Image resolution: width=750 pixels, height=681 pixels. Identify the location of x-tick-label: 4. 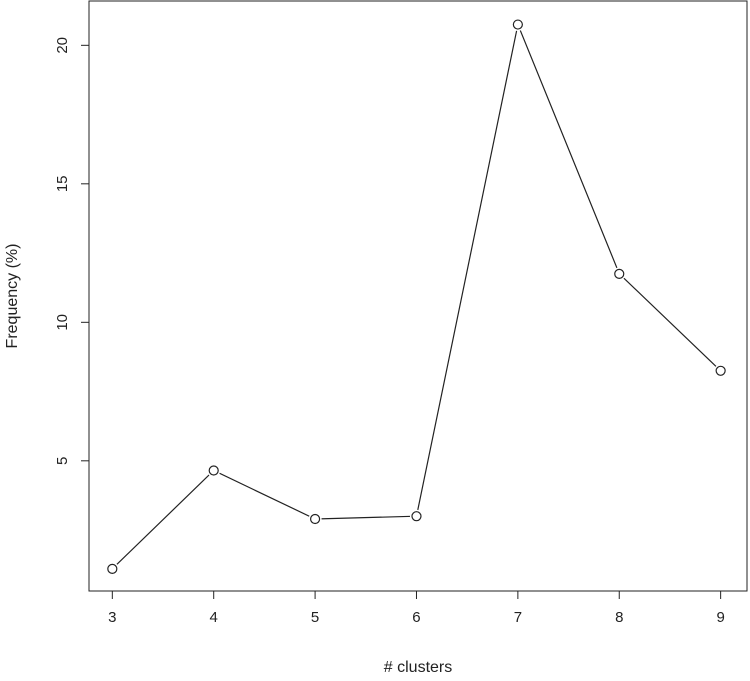
(214, 617).